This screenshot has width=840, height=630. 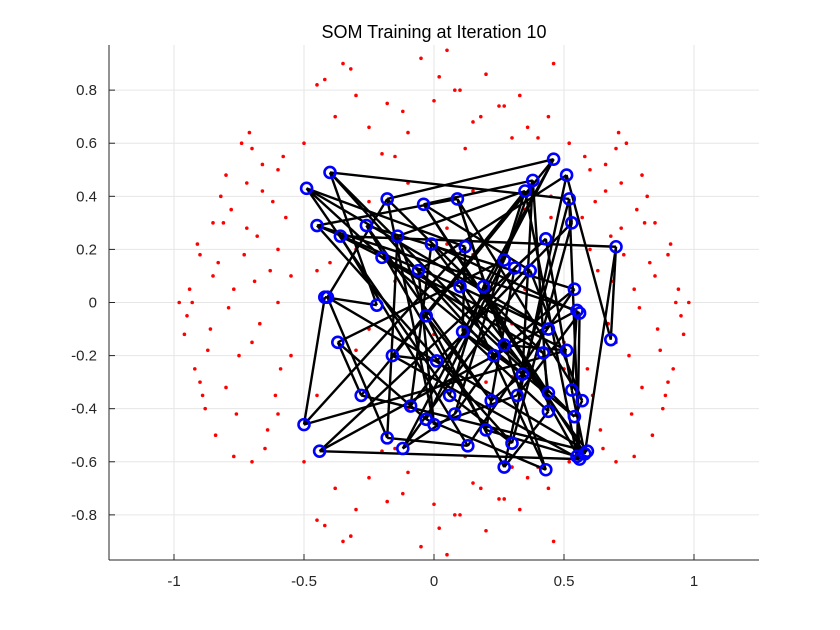 What do you see at coordinates (433, 32) in the screenshot?
I see `chart-title: SOM Training at Iteration 10` at bounding box center [433, 32].